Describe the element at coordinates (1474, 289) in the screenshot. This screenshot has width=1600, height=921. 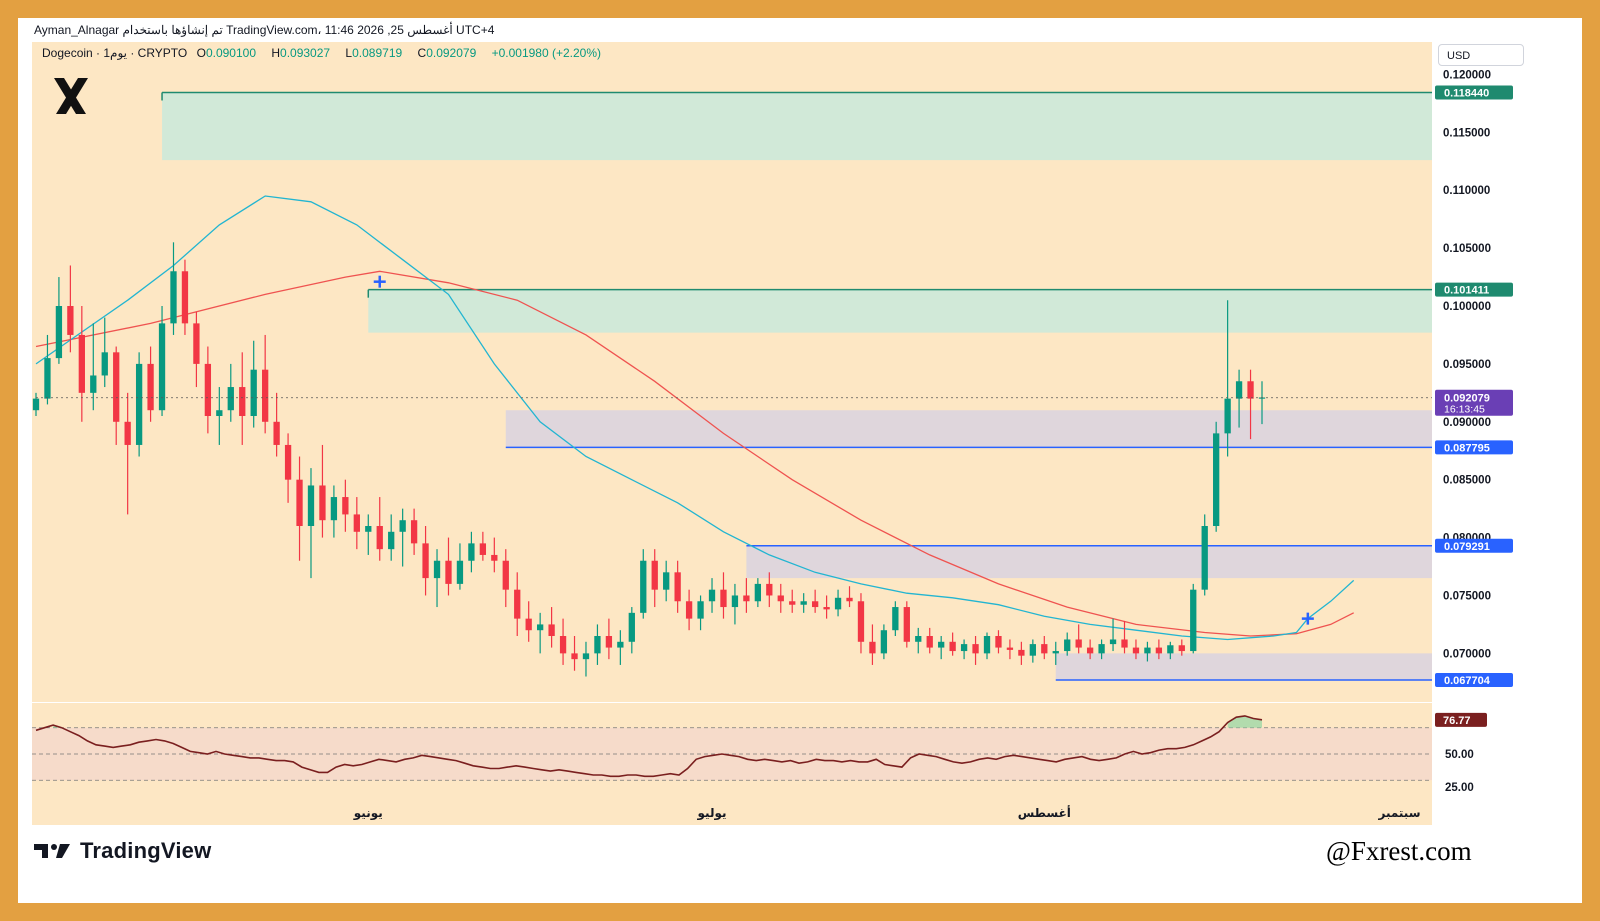
I see `zone-price-label-1: 0.101411` at that location.